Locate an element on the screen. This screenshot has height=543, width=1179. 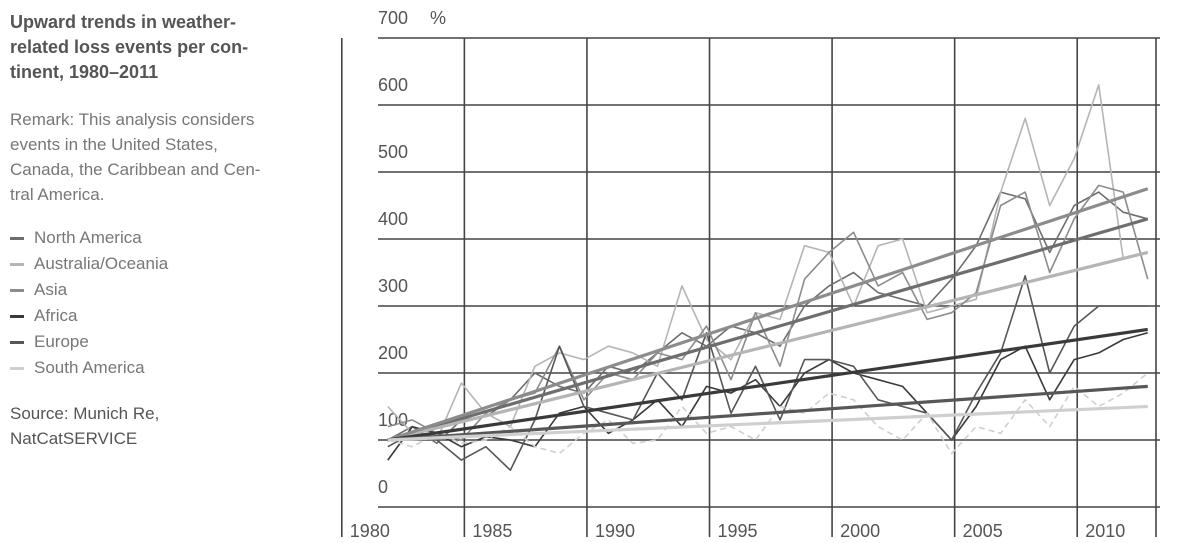
x-tick-label: 2000 is located at coordinates (860, 531).